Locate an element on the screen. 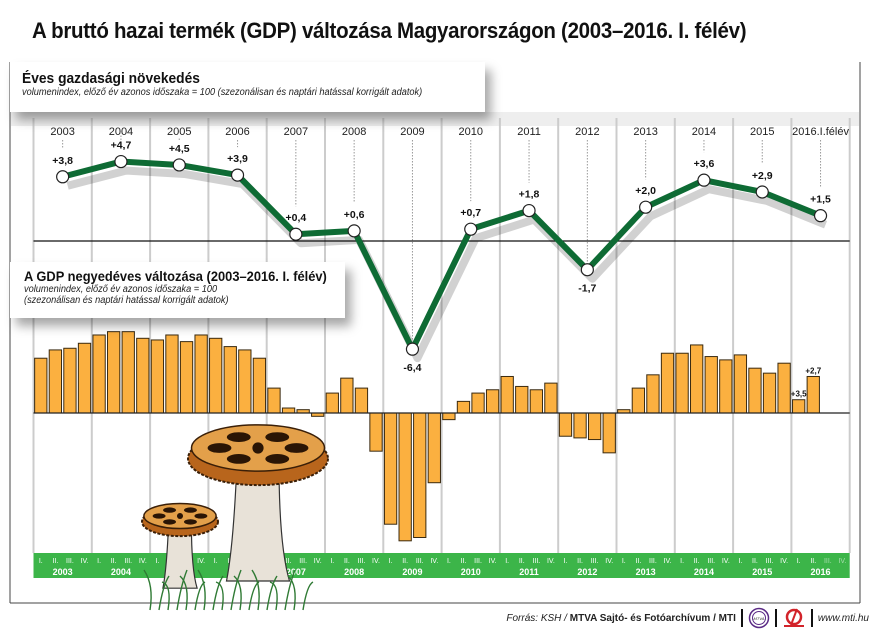 The width and height of the screenshot is (875, 633). year-tick-label: 2011 is located at coordinates (529, 572).